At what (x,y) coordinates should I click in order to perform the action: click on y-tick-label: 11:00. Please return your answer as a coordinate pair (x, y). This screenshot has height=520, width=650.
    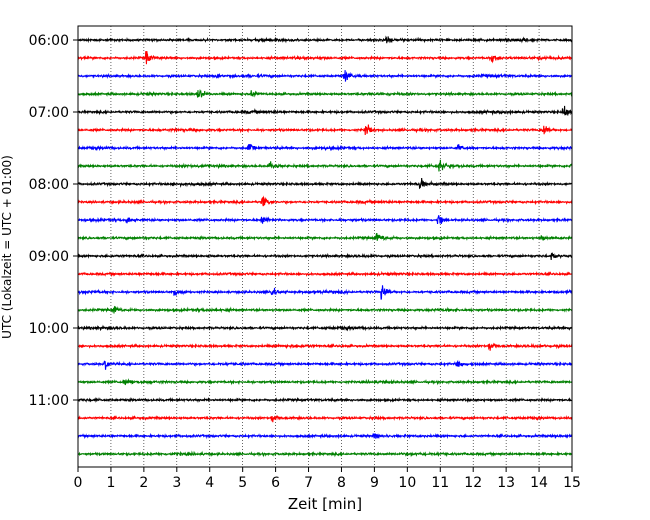
    Looking at the image, I should click on (49, 401).